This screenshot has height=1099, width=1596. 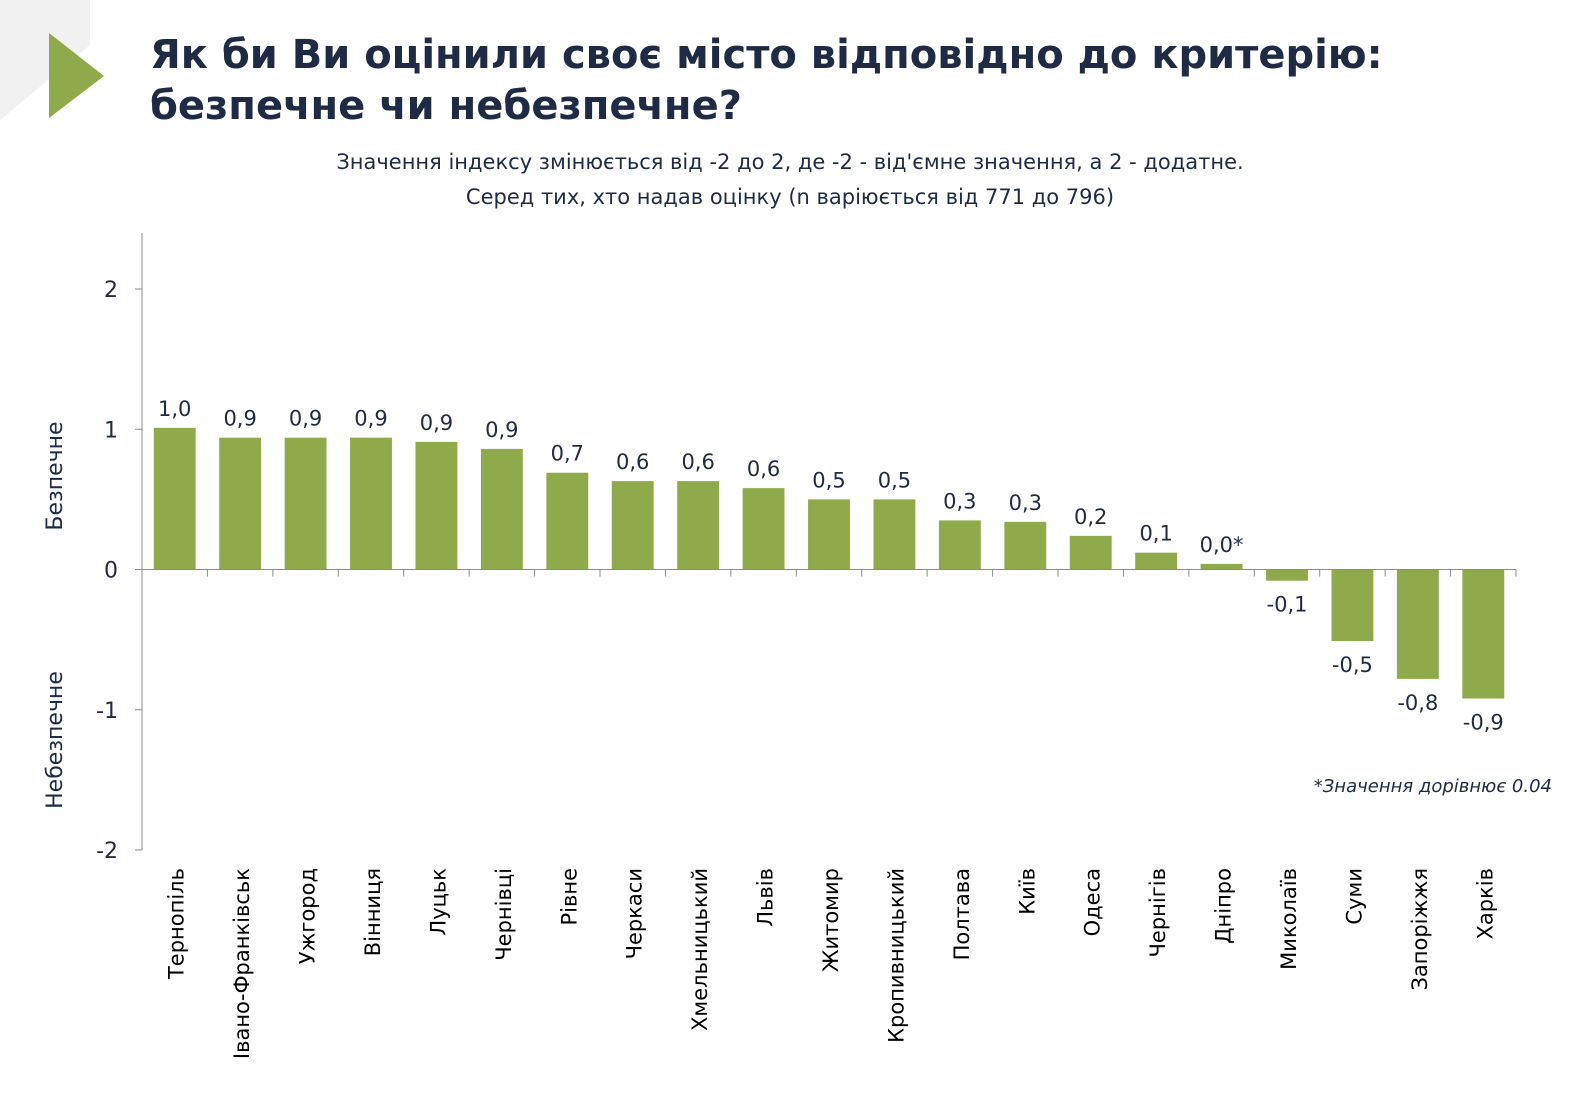 I want to click on data-label: 1,0, so click(x=174, y=409).